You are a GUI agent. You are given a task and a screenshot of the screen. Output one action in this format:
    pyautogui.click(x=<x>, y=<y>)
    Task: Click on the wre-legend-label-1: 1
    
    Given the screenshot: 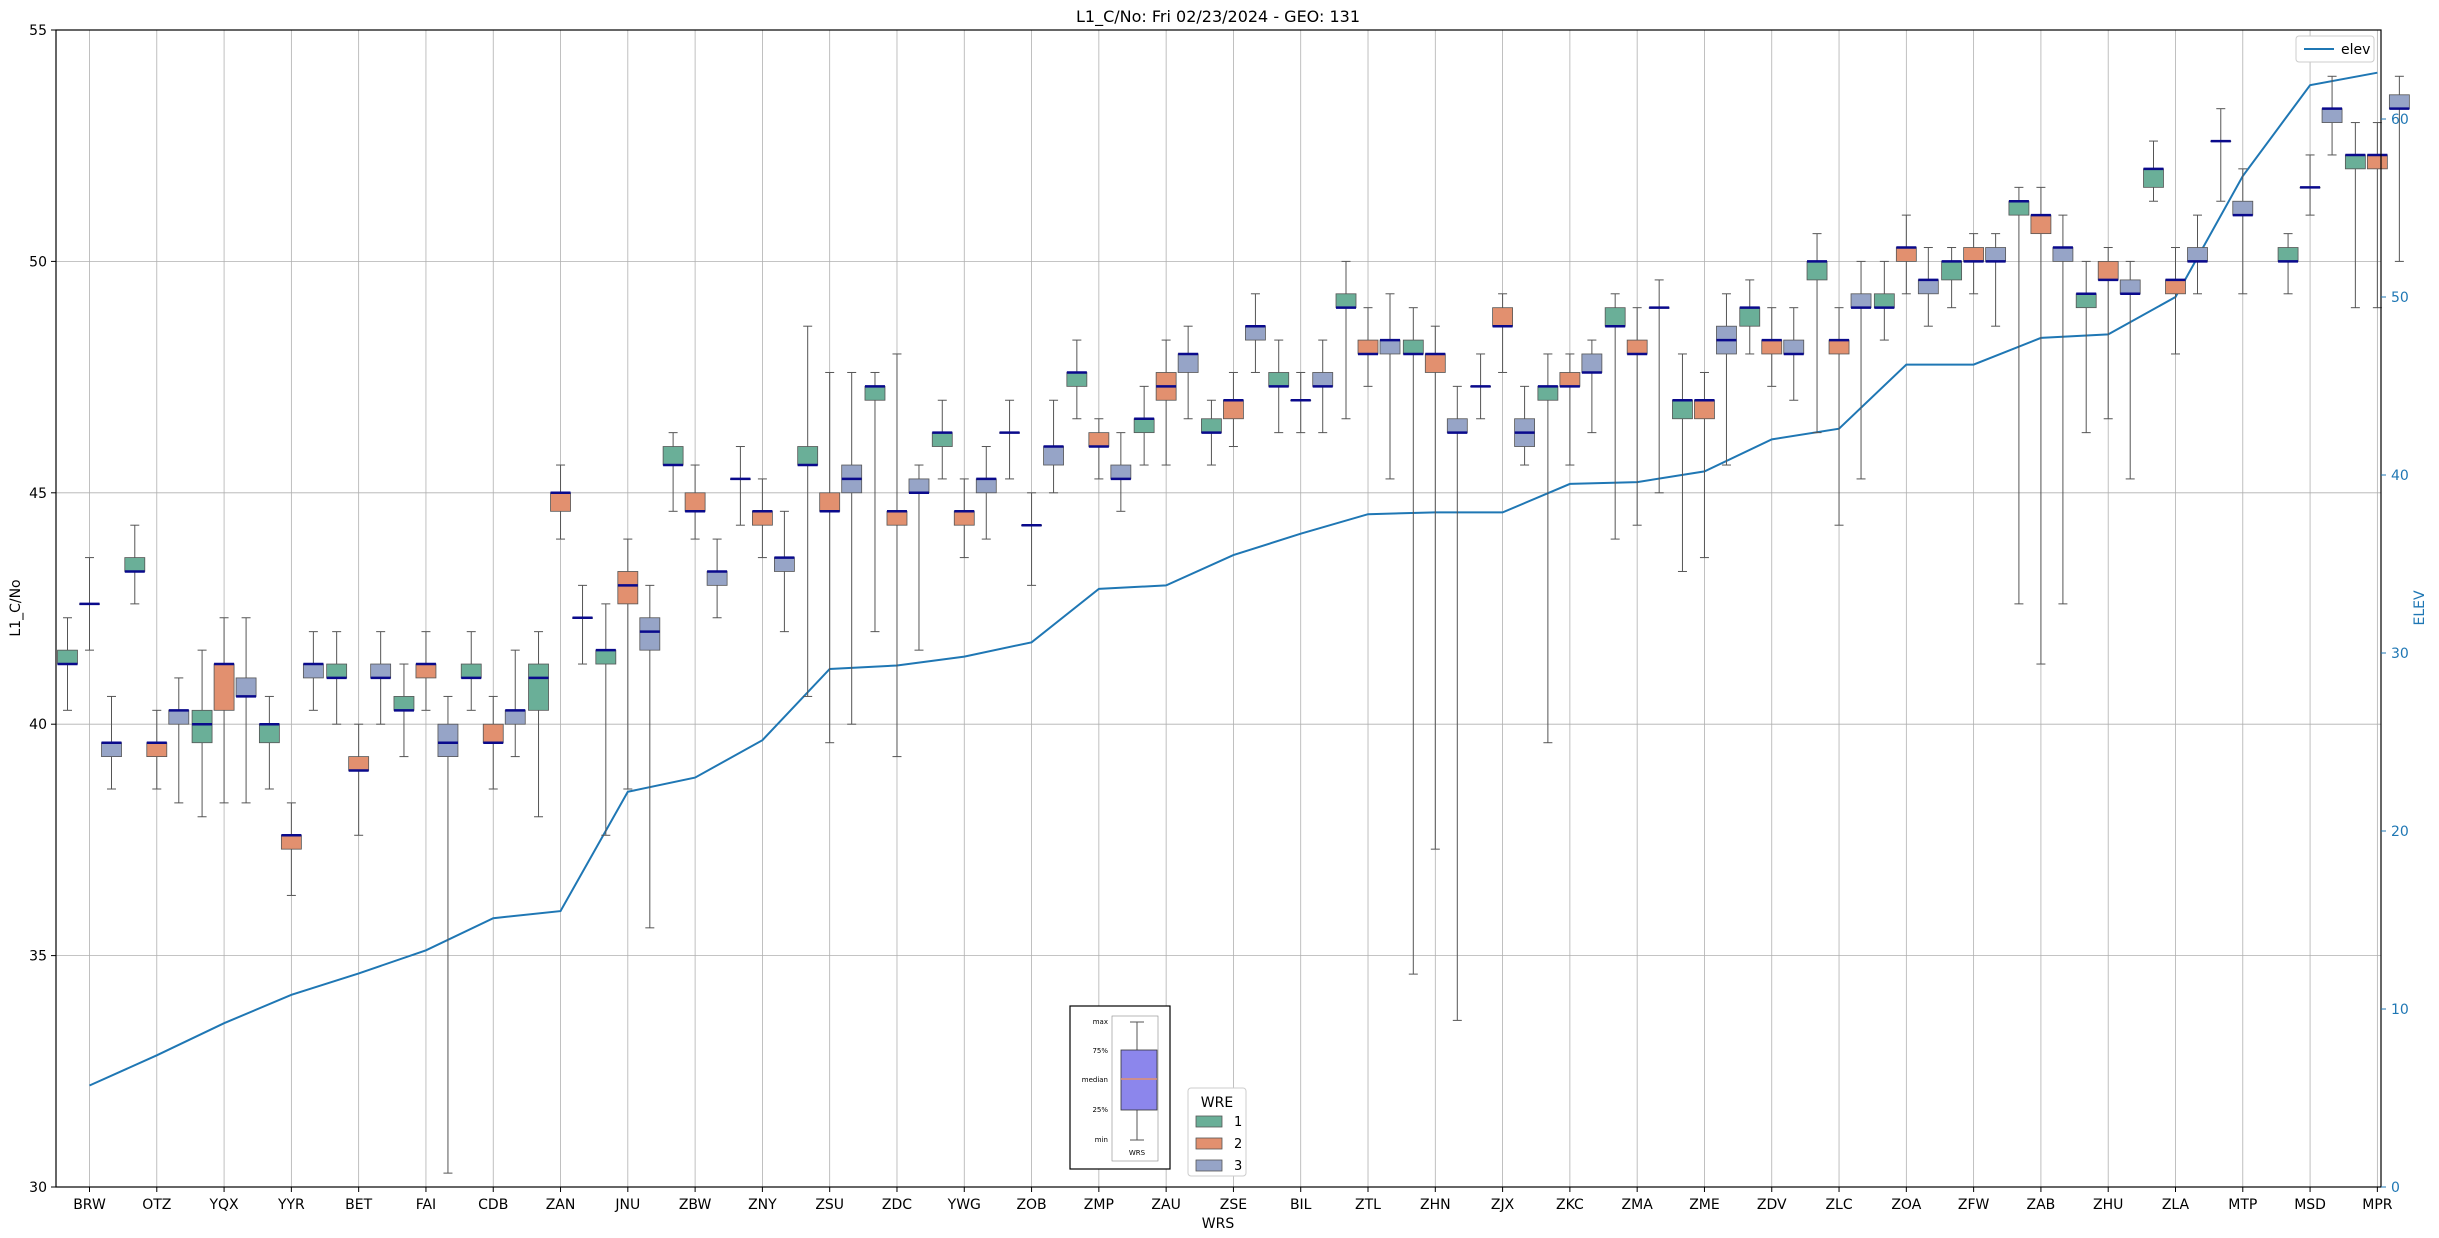 What is the action you would take?
    pyautogui.click(x=1238, y=1122)
    